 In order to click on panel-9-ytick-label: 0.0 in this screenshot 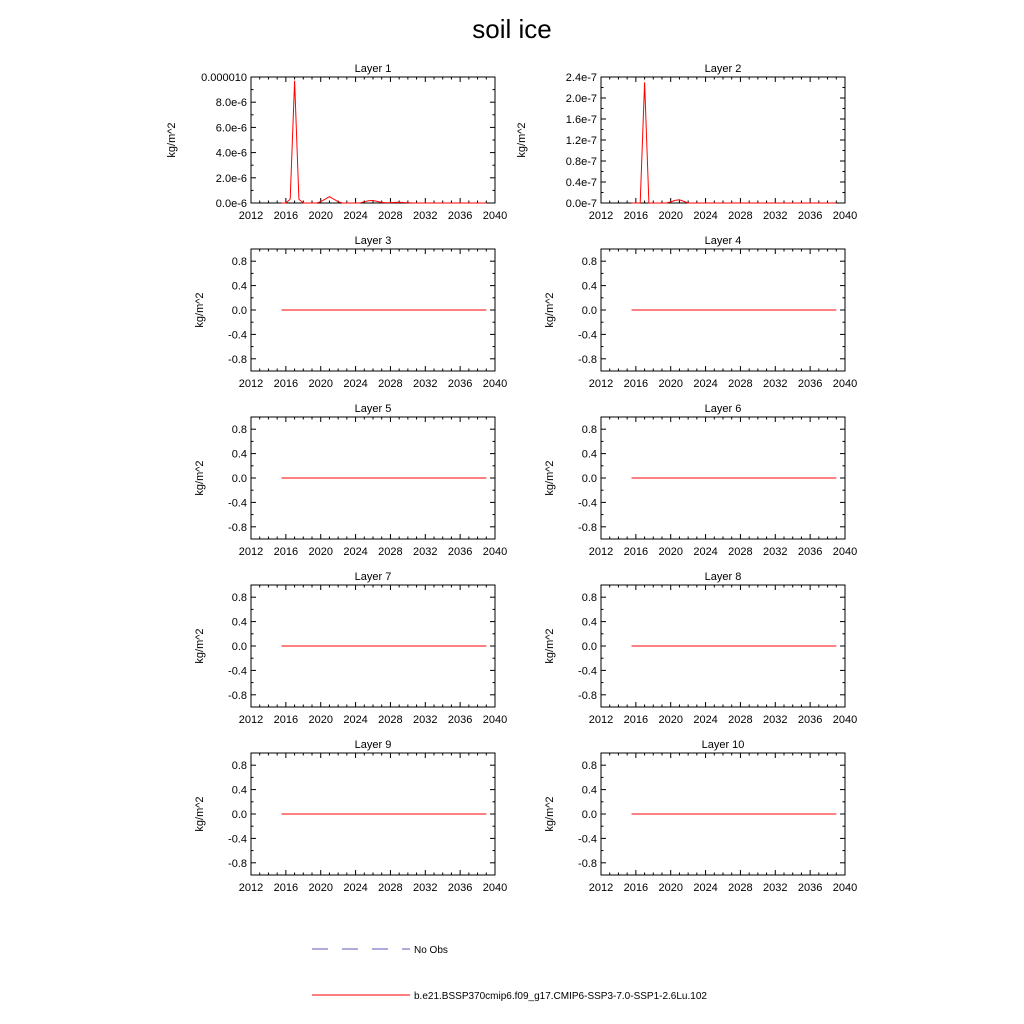, I will do `click(239, 815)`.